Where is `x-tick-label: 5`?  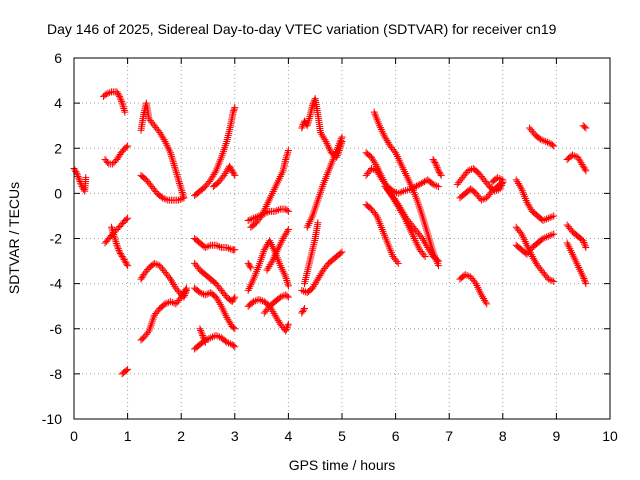
x-tick-label: 5 is located at coordinates (342, 436).